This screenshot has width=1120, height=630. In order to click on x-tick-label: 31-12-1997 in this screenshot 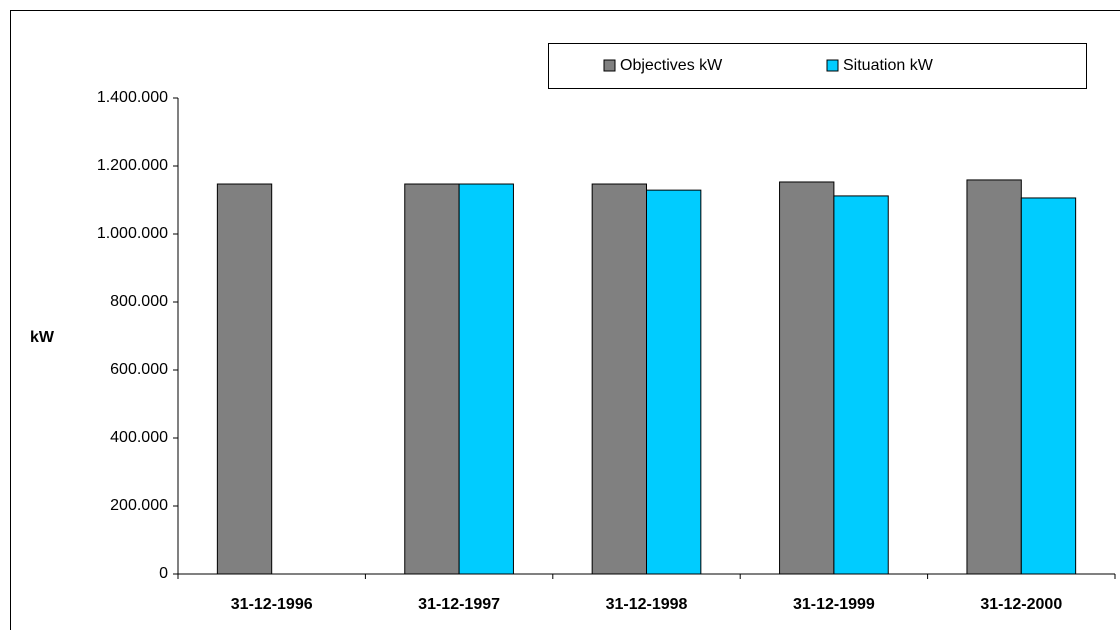, I will do `click(459, 604)`.